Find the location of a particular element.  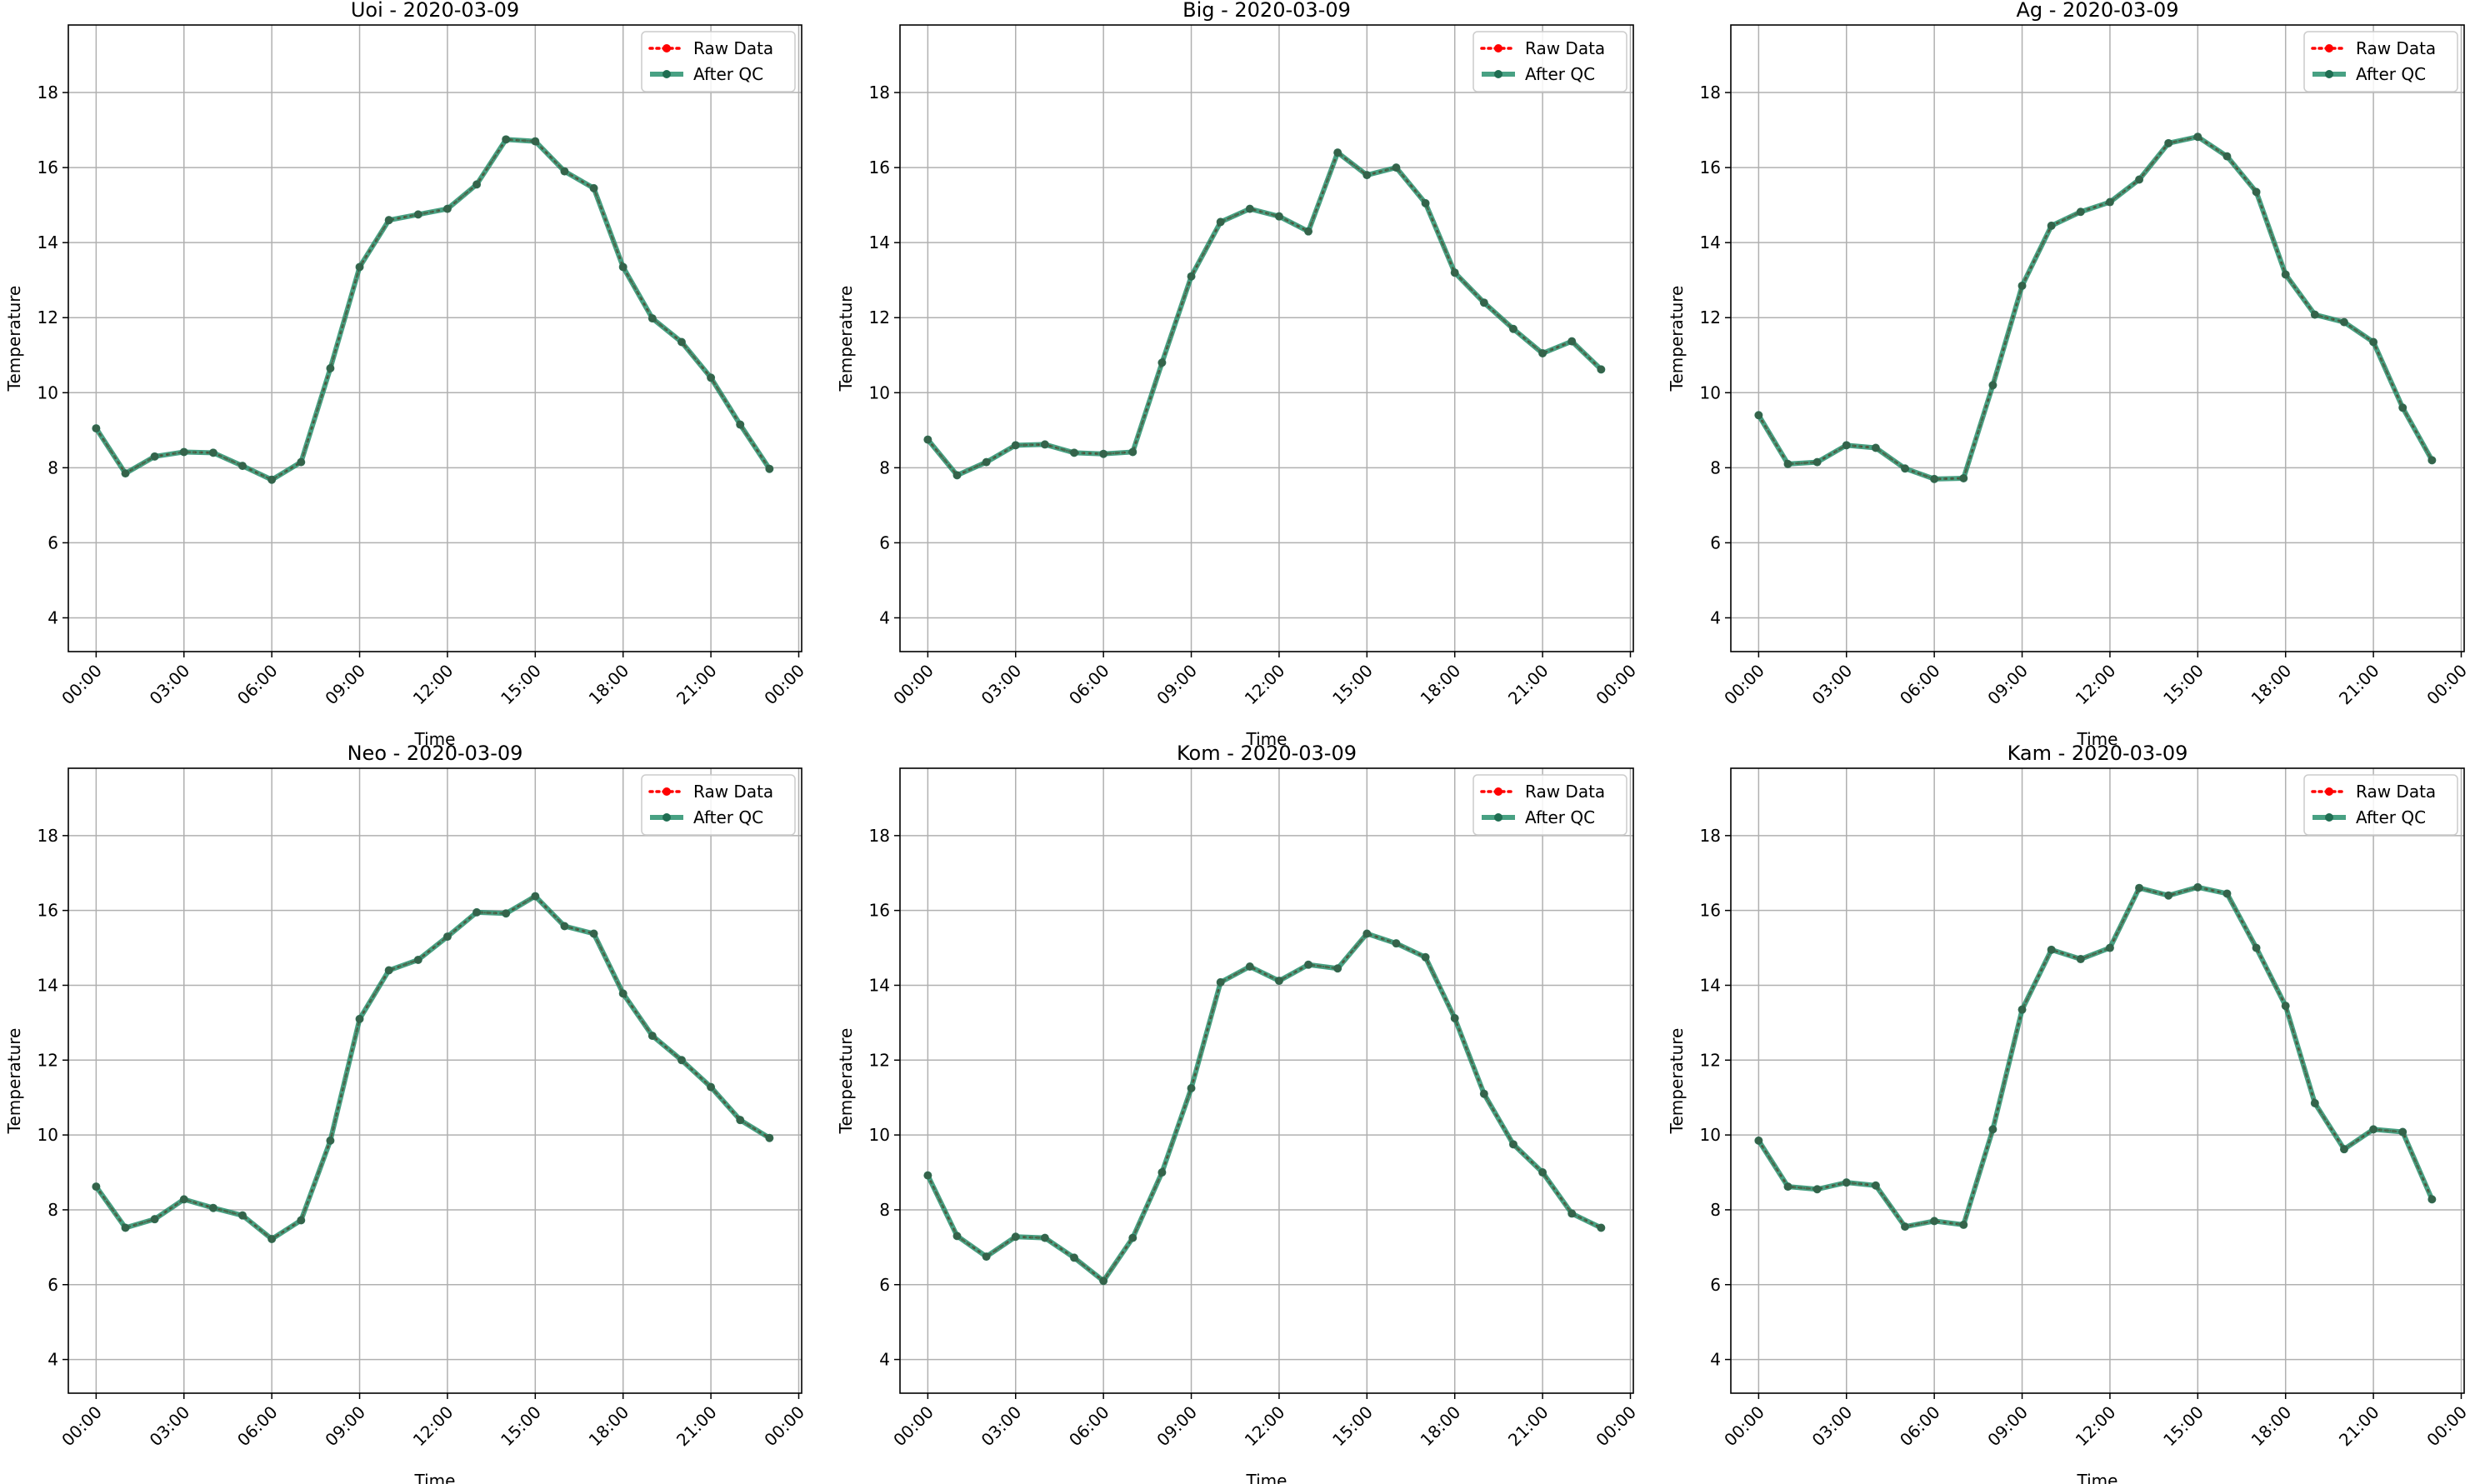

y-tick-label: 6 is located at coordinates (53, 1285).